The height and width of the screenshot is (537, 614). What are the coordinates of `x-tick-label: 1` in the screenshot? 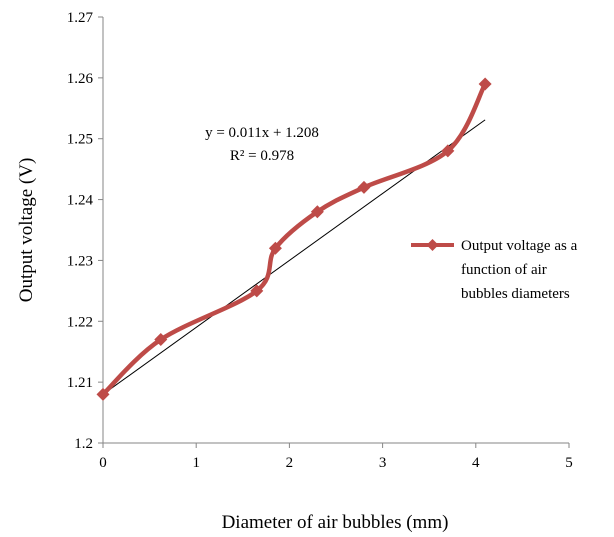 It's located at (196, 463).